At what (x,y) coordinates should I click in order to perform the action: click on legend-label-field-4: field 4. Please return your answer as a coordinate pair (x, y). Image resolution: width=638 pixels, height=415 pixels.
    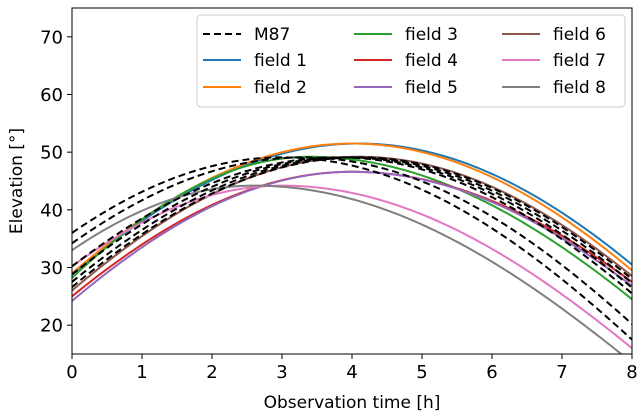
    Looking at the image, I should click on (431, 61).